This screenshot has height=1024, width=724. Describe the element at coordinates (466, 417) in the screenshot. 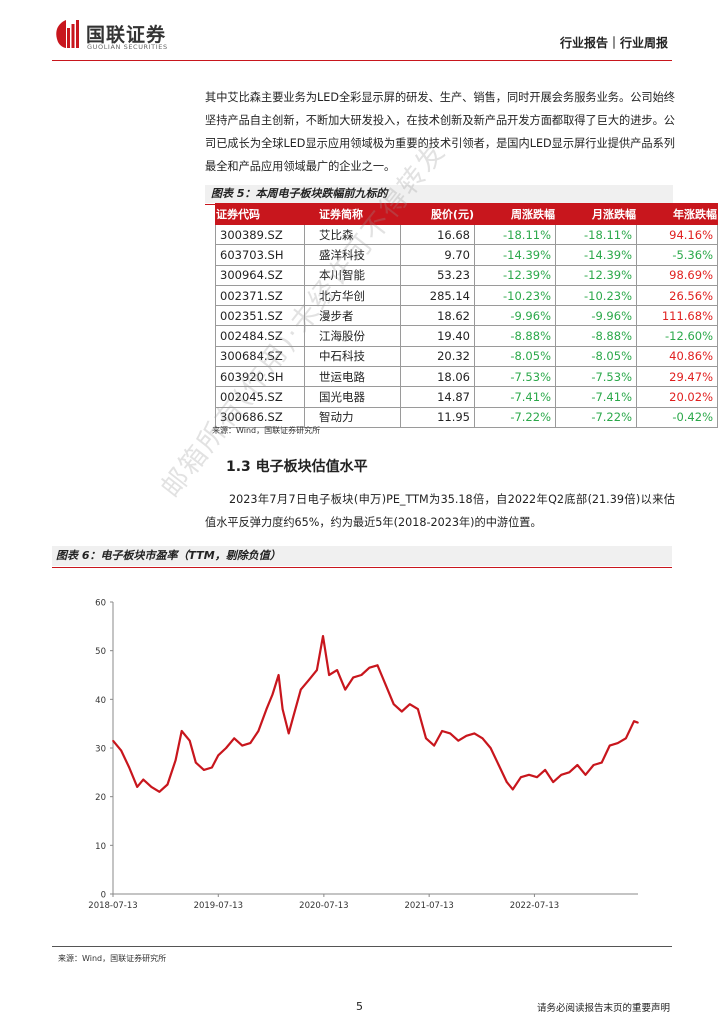

I see `table-row: 300686.SZ 智动力 11.95 -7.22% -7.22% -0.42%` at that location.